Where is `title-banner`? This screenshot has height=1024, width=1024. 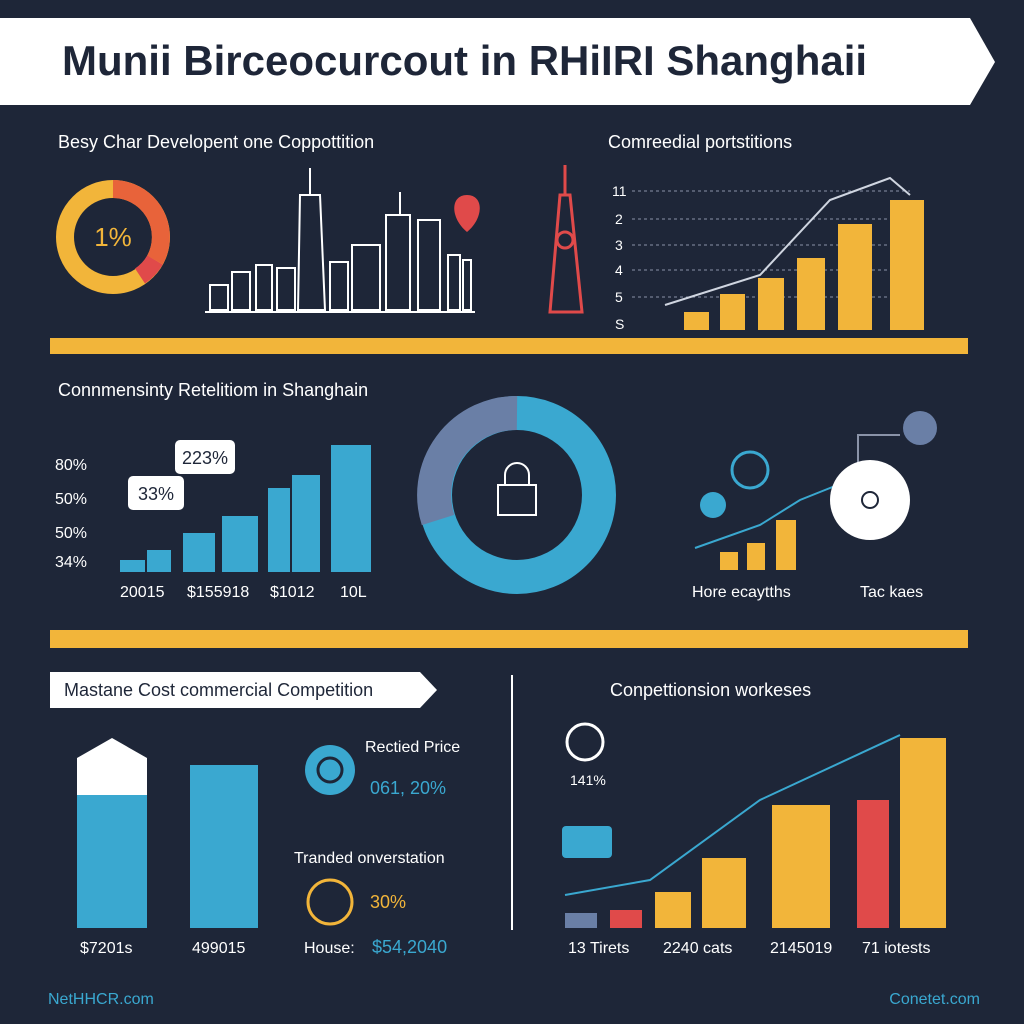 title-banner is located at coordinates (497, 61).